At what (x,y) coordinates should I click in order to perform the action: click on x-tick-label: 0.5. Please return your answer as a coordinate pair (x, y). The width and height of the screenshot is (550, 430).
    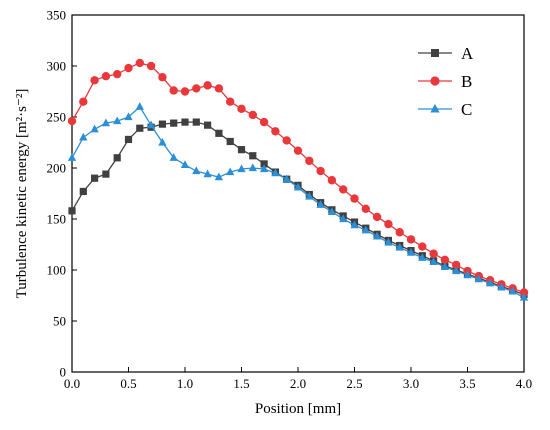
    Looking at the image, I should click on (128, 383).